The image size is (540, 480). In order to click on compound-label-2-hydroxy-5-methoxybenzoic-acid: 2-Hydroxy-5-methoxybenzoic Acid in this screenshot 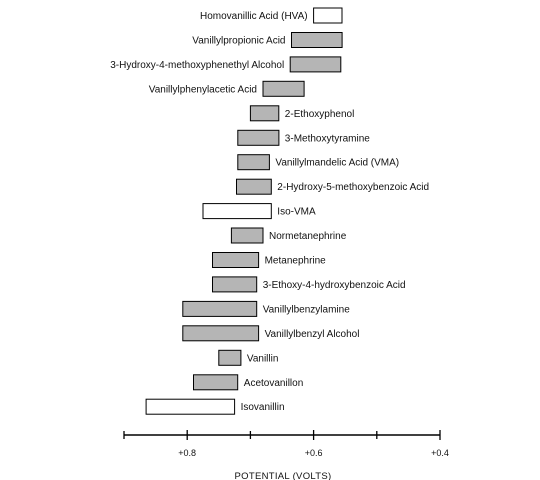, I will do `click(353, 187)`.